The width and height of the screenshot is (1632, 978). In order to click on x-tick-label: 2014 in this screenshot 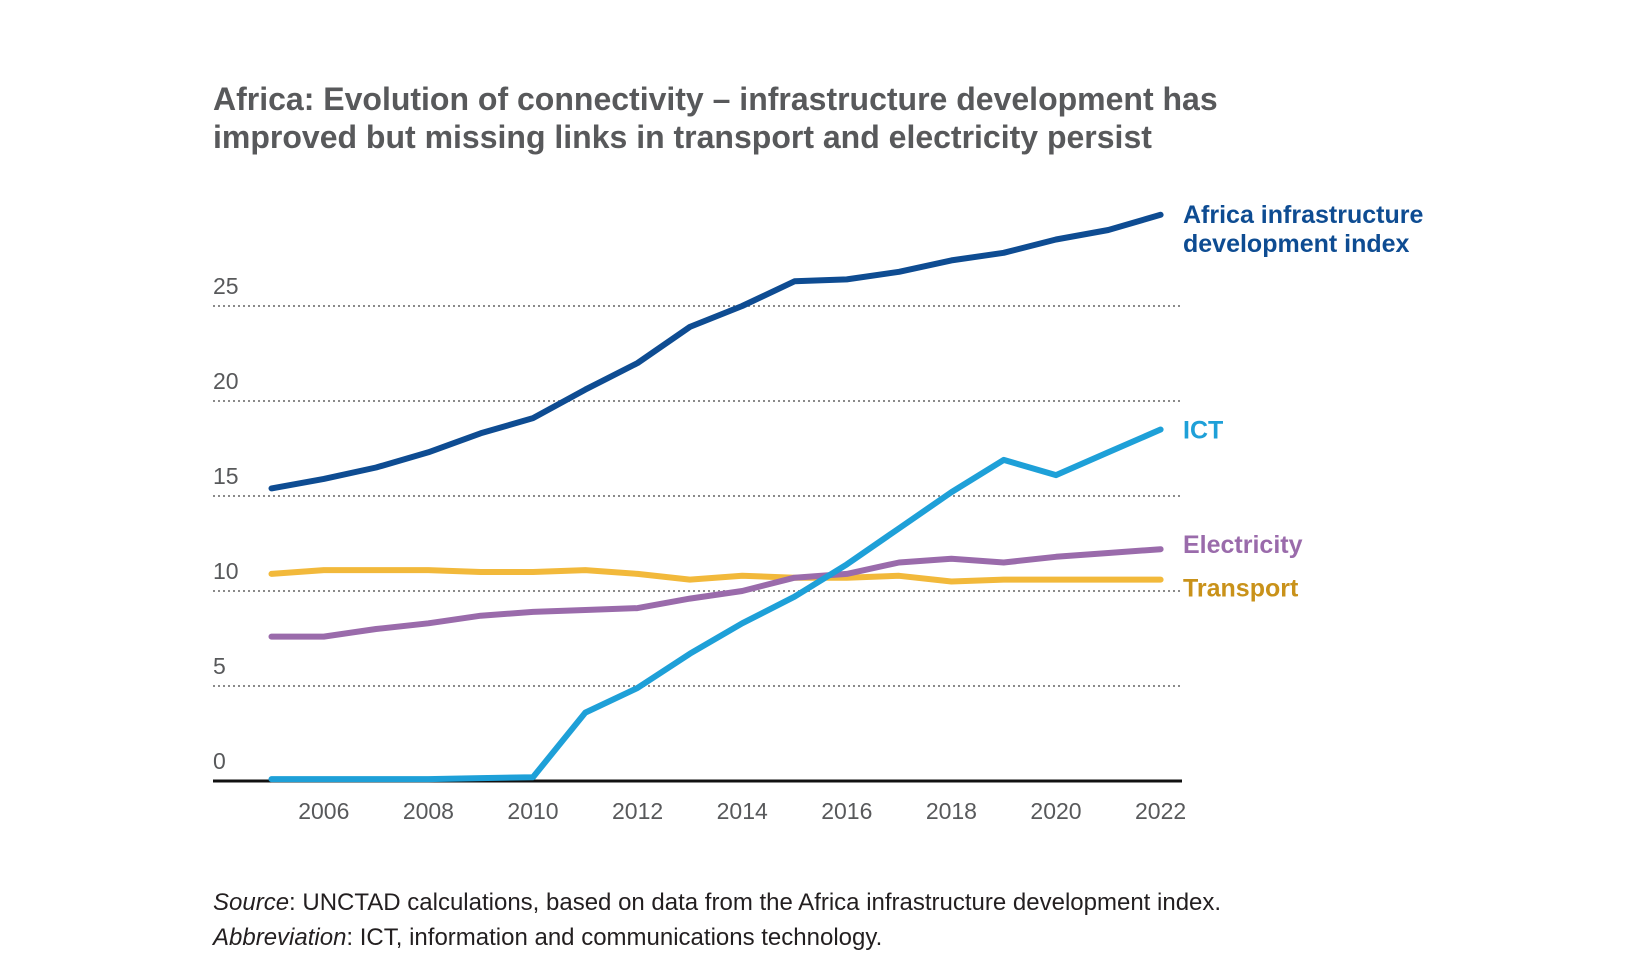, I will do `click(742, 811)`.